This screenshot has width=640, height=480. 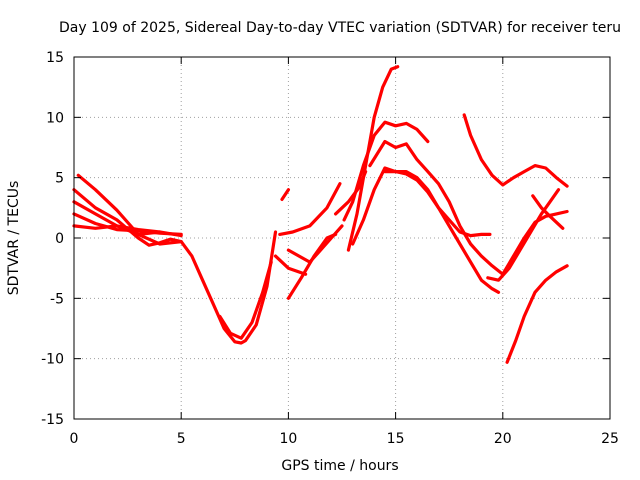 I want to click on y-tick-label: 10, so click(x=55, y=118).